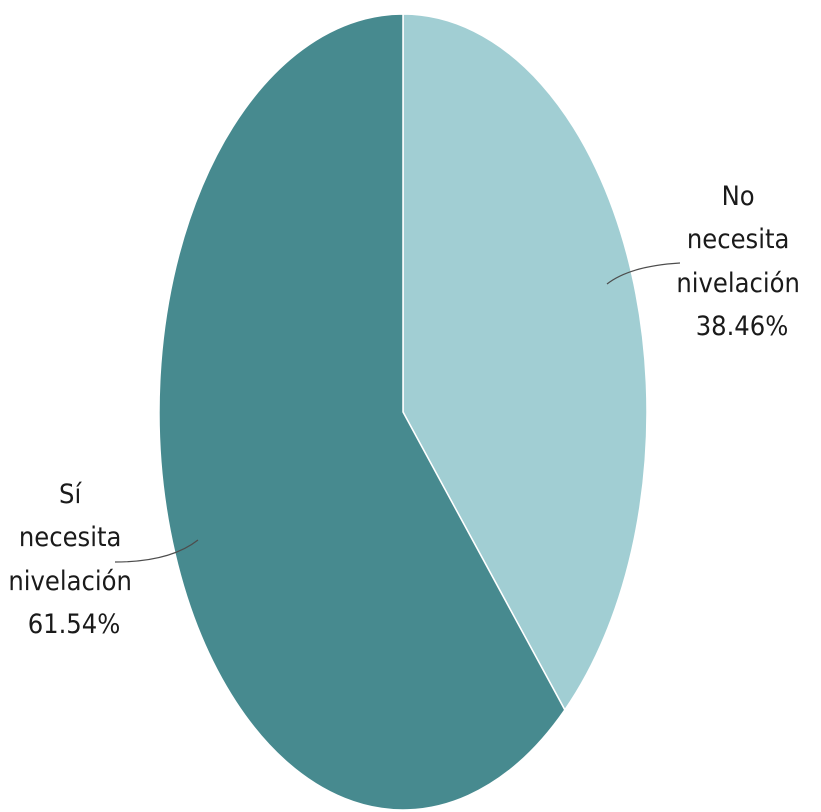 The height and width of the screenshot is (812, 821). I want to click on slice-label-si-necesita: Sí necesita nivelación 61.54%, so click(73, 559).